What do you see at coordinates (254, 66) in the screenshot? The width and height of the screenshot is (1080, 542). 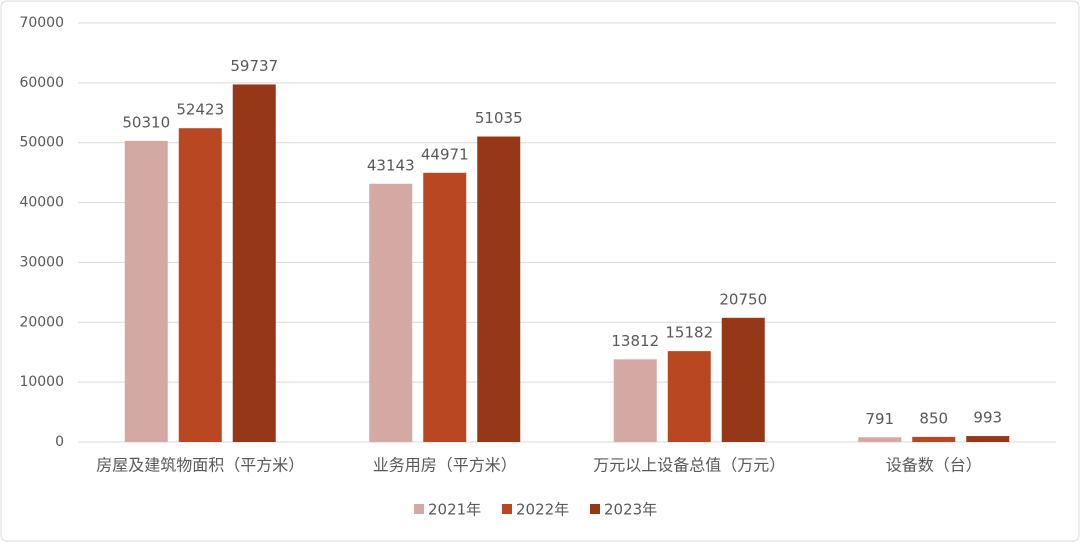 I see `value-label: 59737` at bounding box center [254, 66].